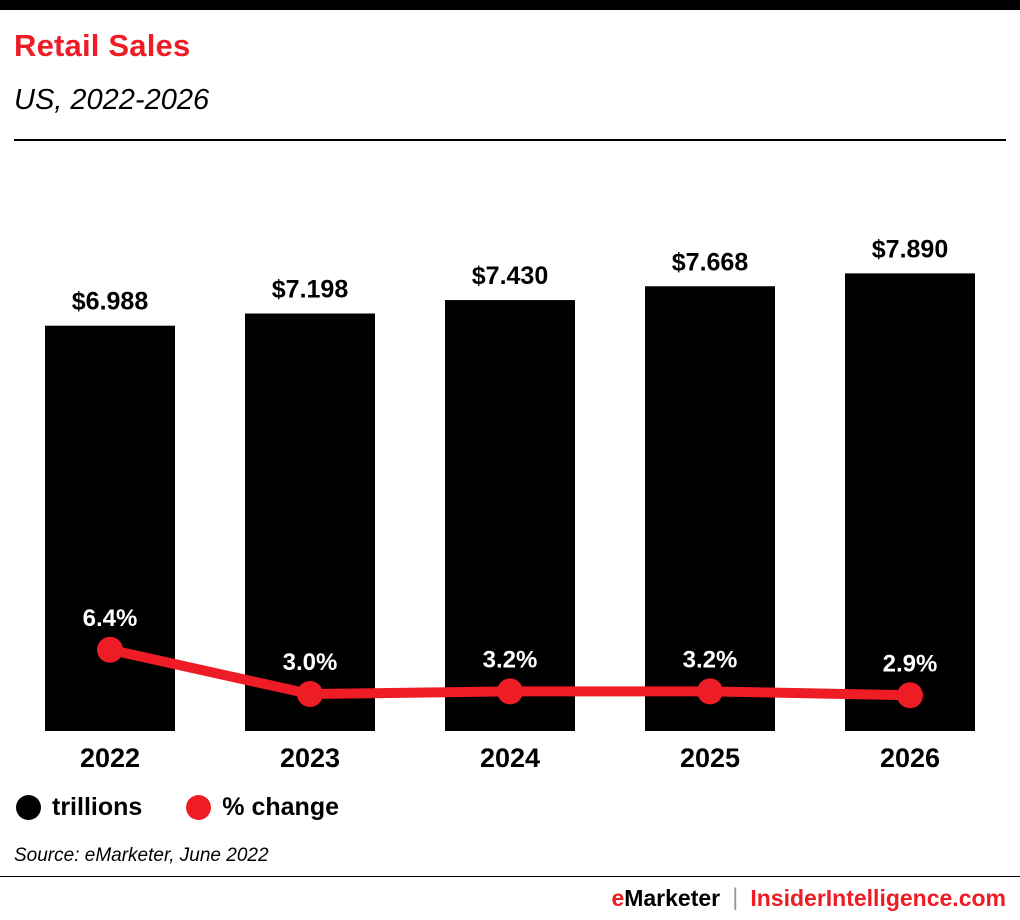 This screenshot has width=1020, height=920. Describe the element at coordinates (280, 807) in the screenshot. I see `legend-label-pct-change: % change` at that location.